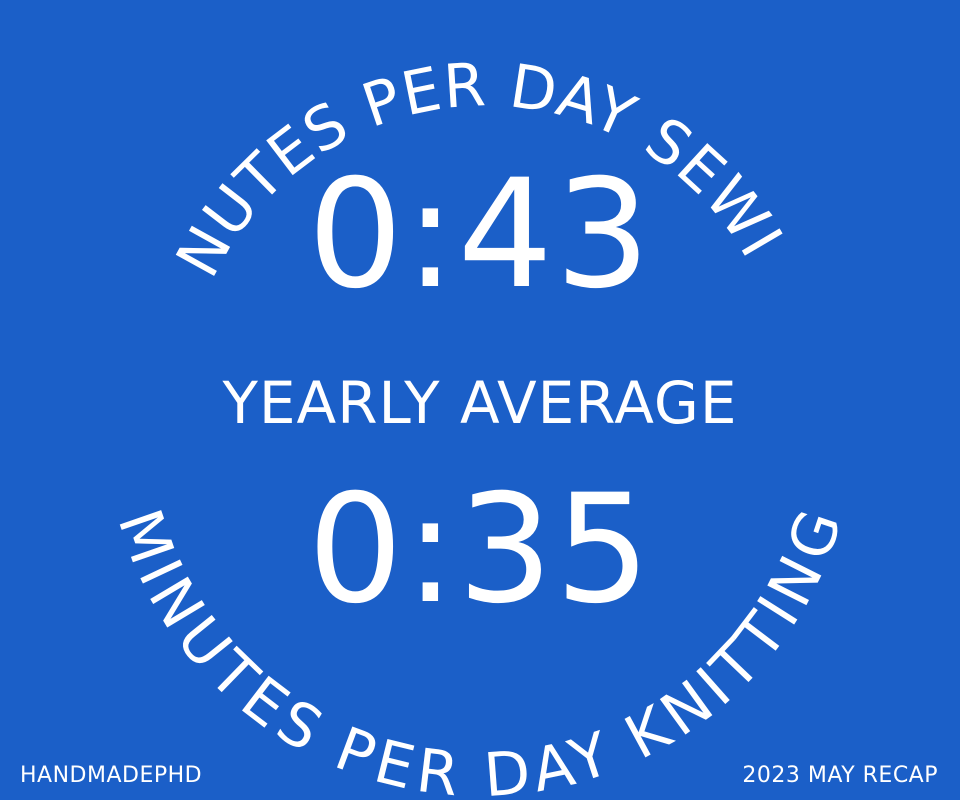 This screenshot has width=960, height=800. What do you see at coordinates (480, 403) in the screenshot?
I see `yearly-average-label: YEARLY AVERAGE` at bounding box center [480, 403].